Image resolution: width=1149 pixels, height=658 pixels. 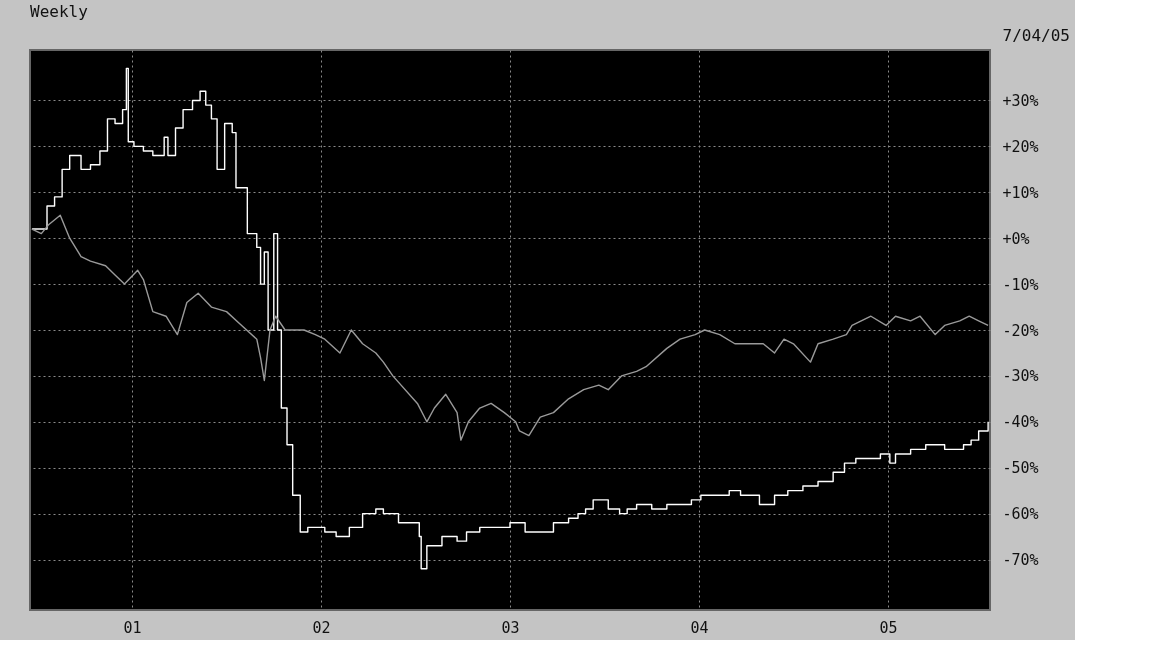 I want to click on x-tick-label: 04, so click(x=699, y=627).